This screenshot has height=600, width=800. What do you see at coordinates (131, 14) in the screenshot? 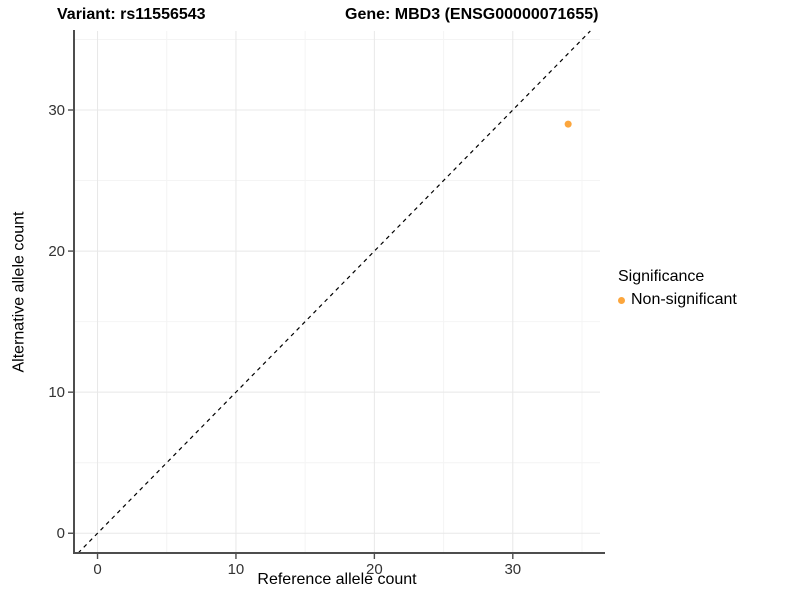
I see `plot-title-variant: Variant: rs11556543` at bounding box center [131, 14].